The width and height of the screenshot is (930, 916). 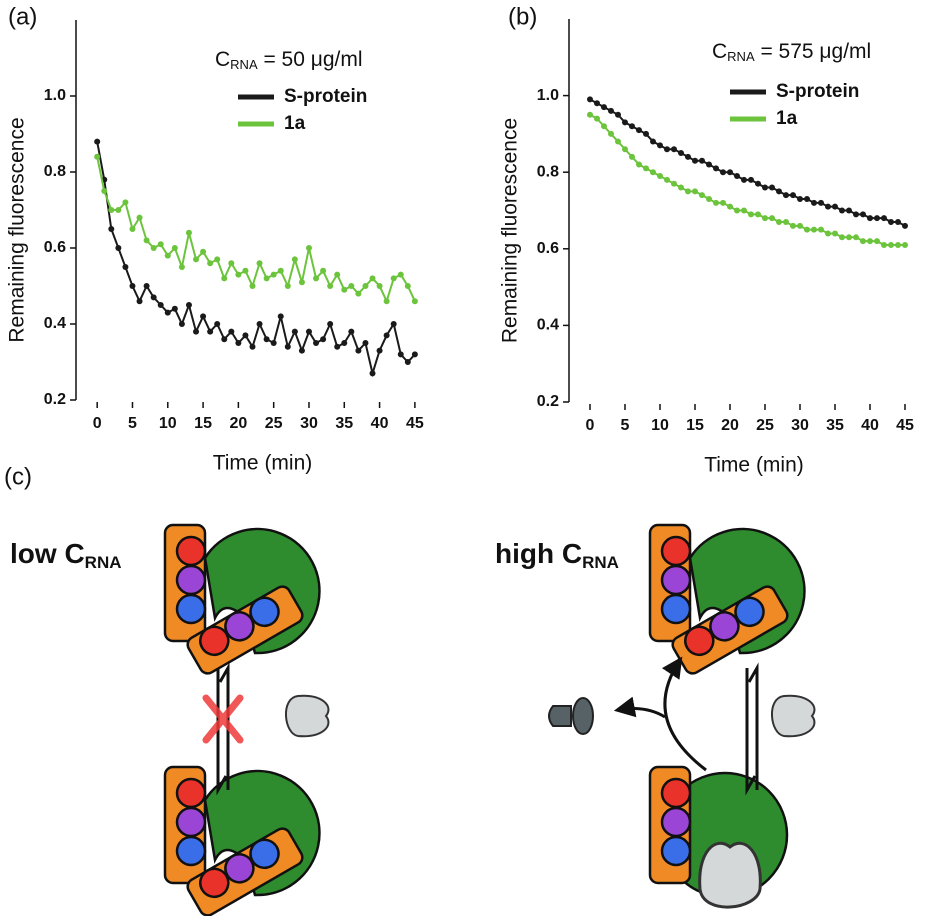 What do you see at coordinates (132, 423) in the screenshot?
I see `x-tick-label: 5` at bounding box center [132, 423].